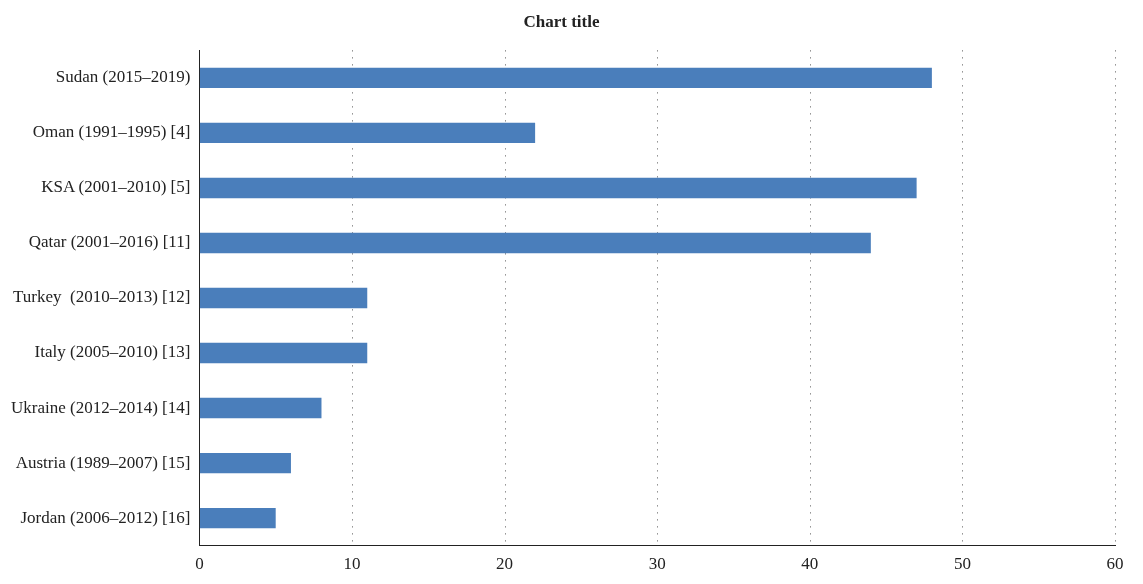  Describe the element at coordinates (105, 517) in the screenshot. I see `y-tick-label: Jordan (2006–2012) [16]` at that location.